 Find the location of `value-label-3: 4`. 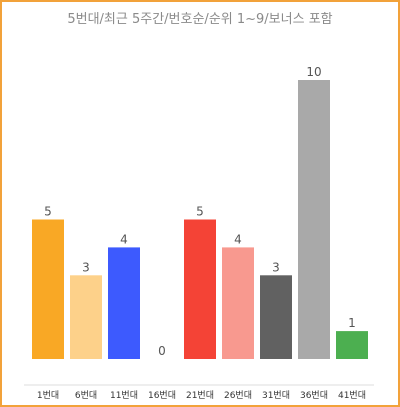

value-label-3: 4 is located at coordinates (124, 239).